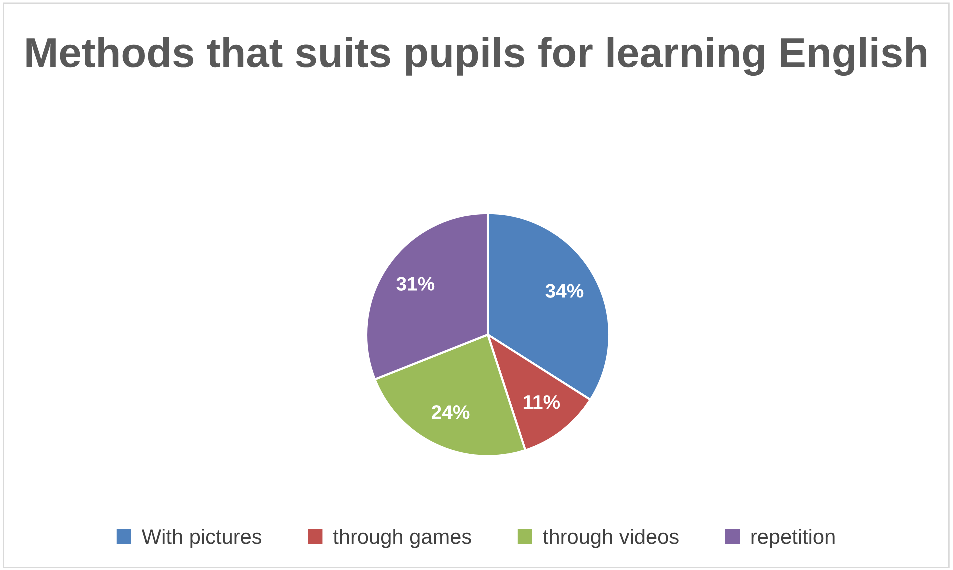 The height and width of the screenshot is (570, 953). Describe the element at coordinates (611, 538) in the screenshot. I see `legend-label: through videos` at that location.